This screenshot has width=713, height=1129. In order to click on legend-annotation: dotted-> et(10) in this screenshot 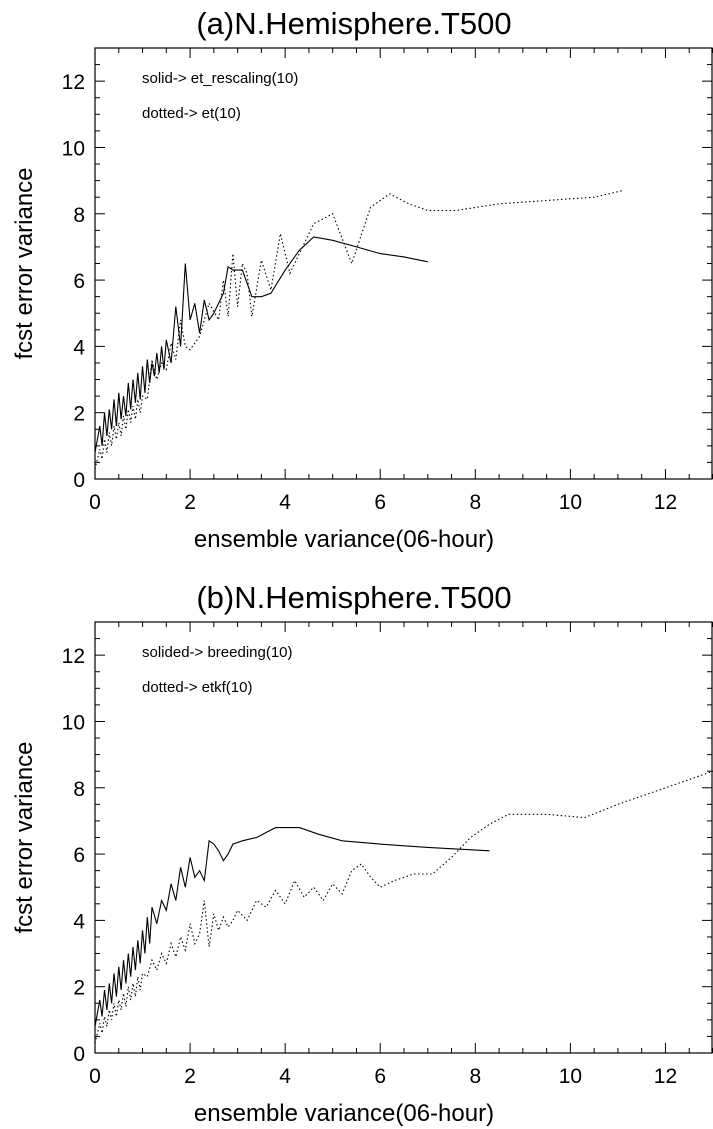, I will do `click(191, 113)`.